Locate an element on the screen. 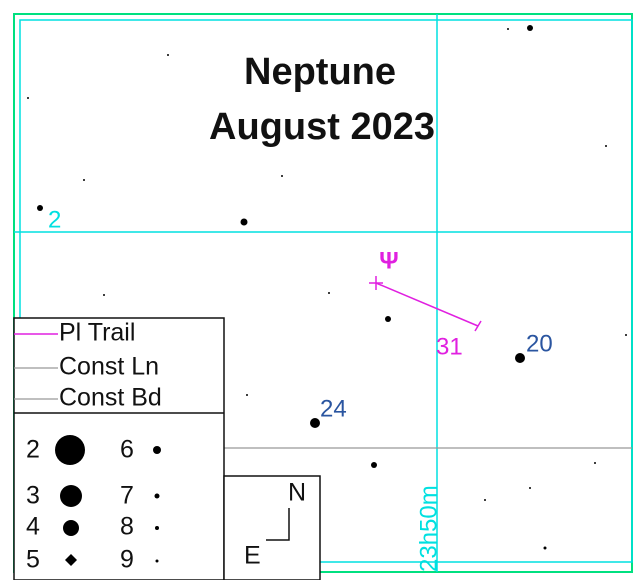  mag-label: 9 is located at coordinates (127, 560).